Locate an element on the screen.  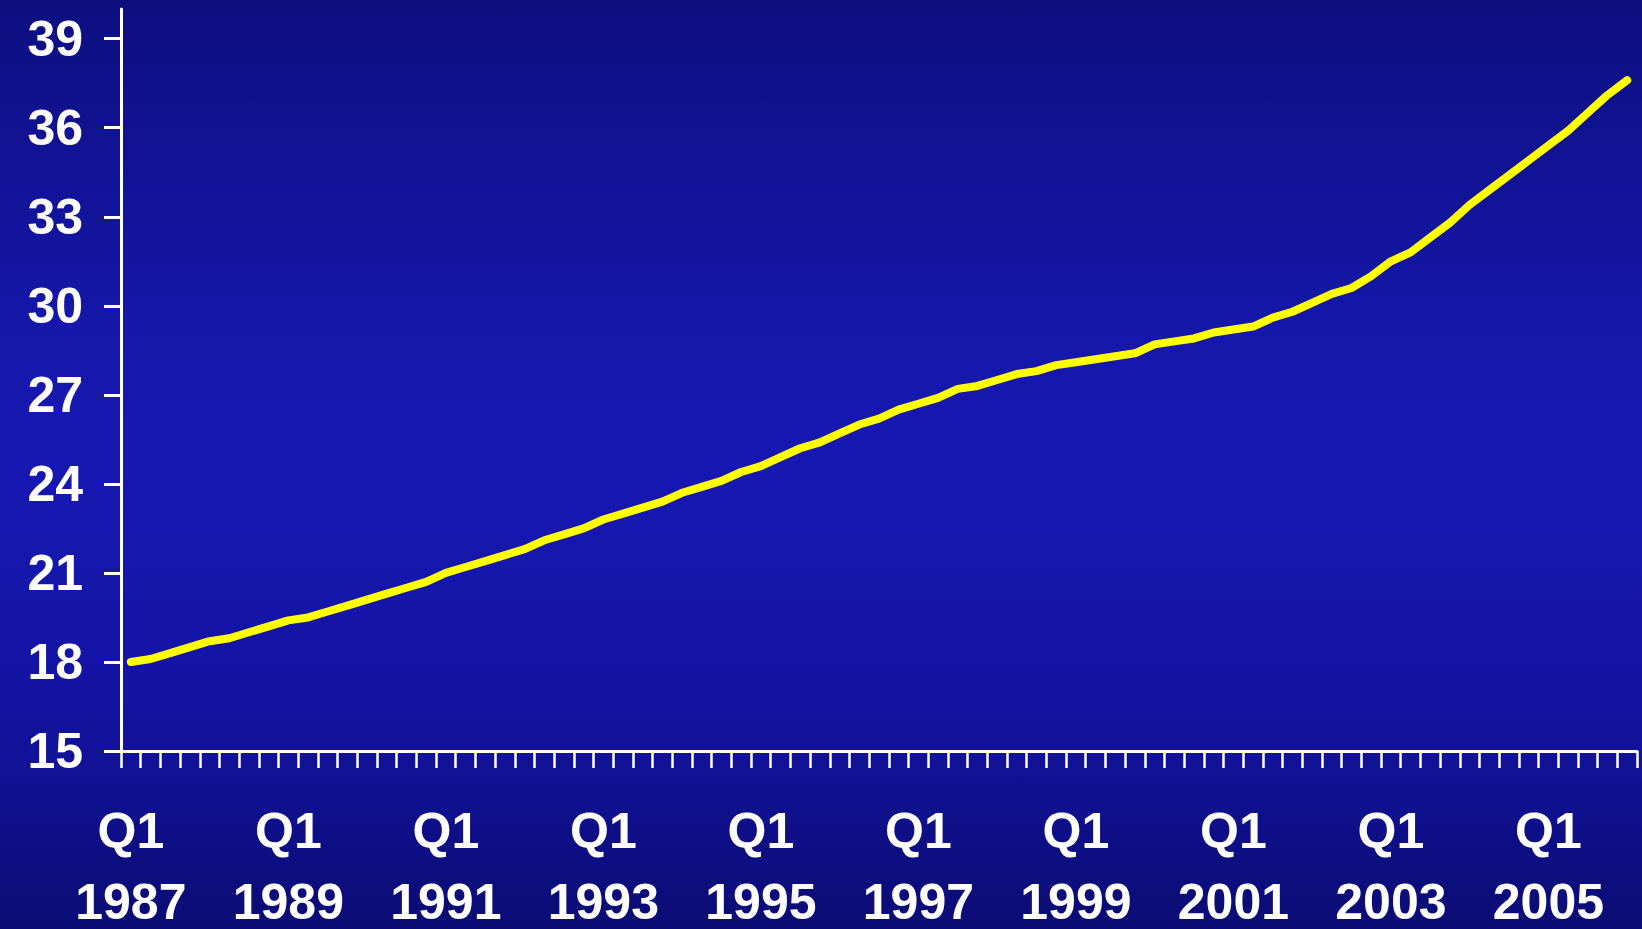
x-tick-label: Q1 1999 is located at coordinates (1076, 865).